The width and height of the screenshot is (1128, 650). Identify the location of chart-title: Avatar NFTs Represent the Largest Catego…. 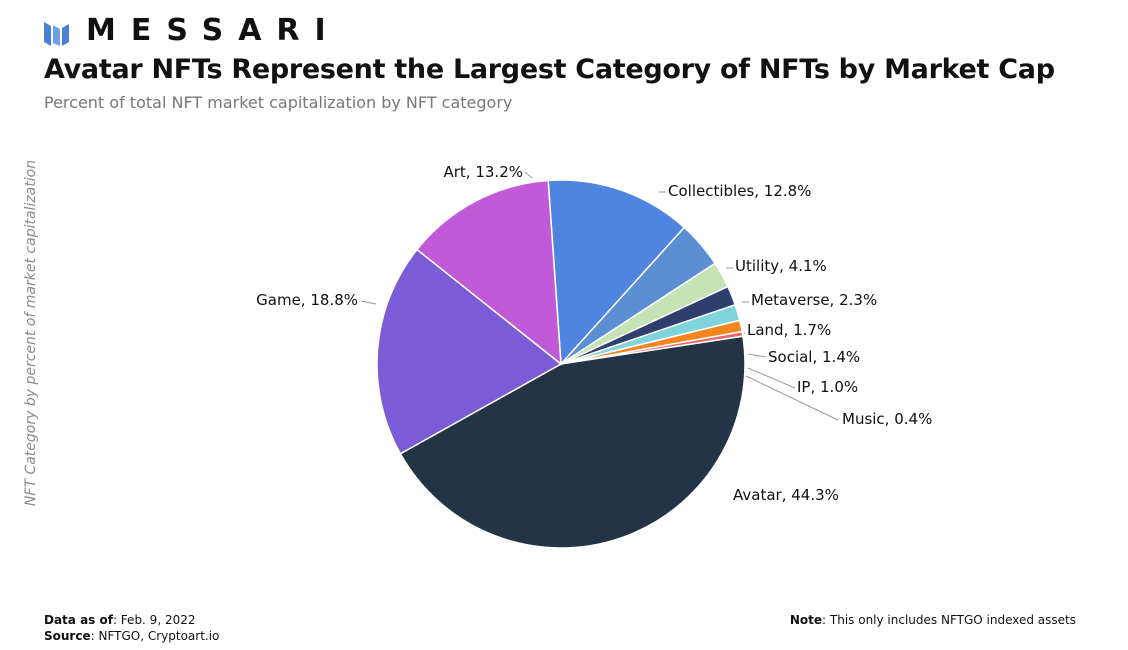
(549, 69).